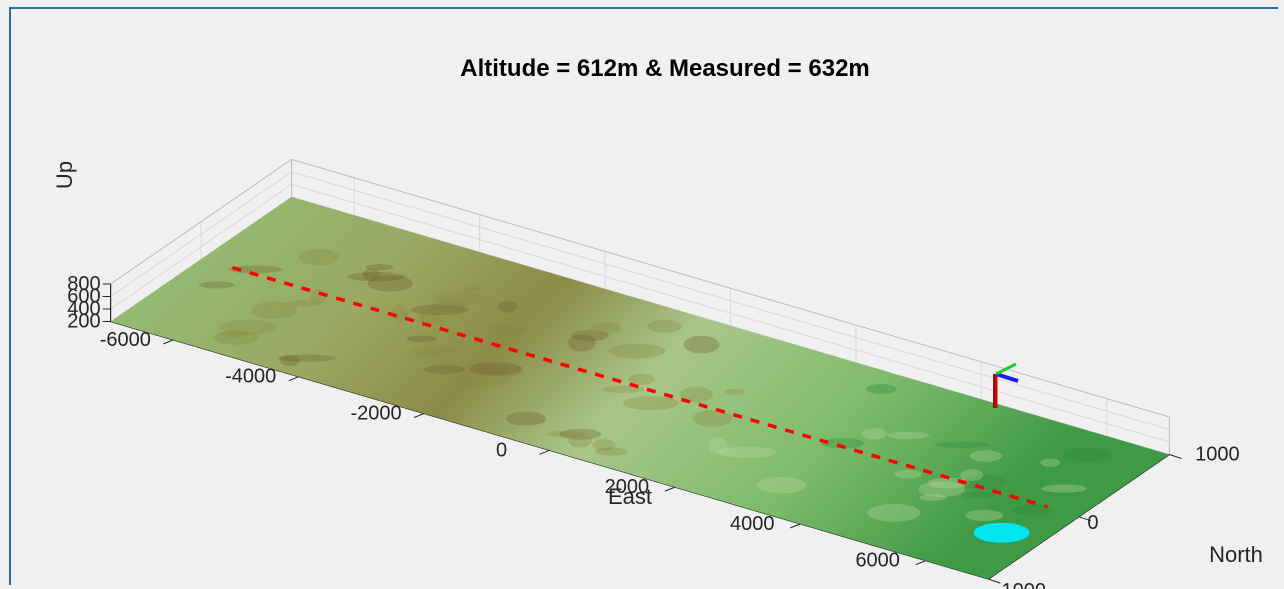 The image size is (1284, 589). I want to click on east-tick-label: 2000, so click(627, 487).